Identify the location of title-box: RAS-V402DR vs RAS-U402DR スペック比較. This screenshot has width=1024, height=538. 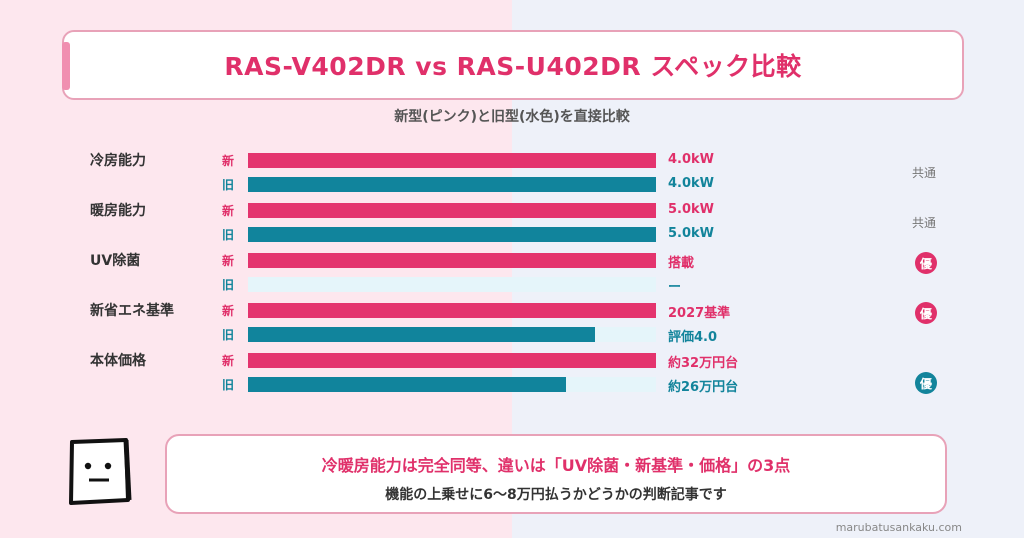
(513, 65).